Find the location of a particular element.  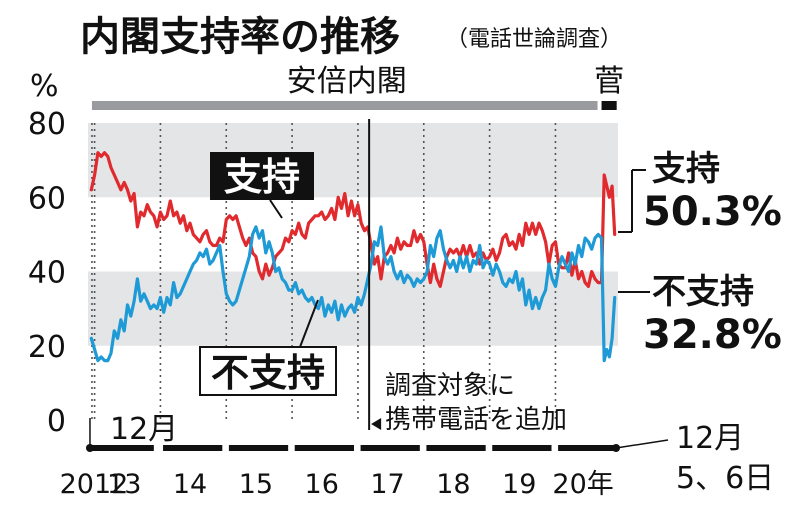

support-label-text: 支持 is located at coordinates (262, 177).